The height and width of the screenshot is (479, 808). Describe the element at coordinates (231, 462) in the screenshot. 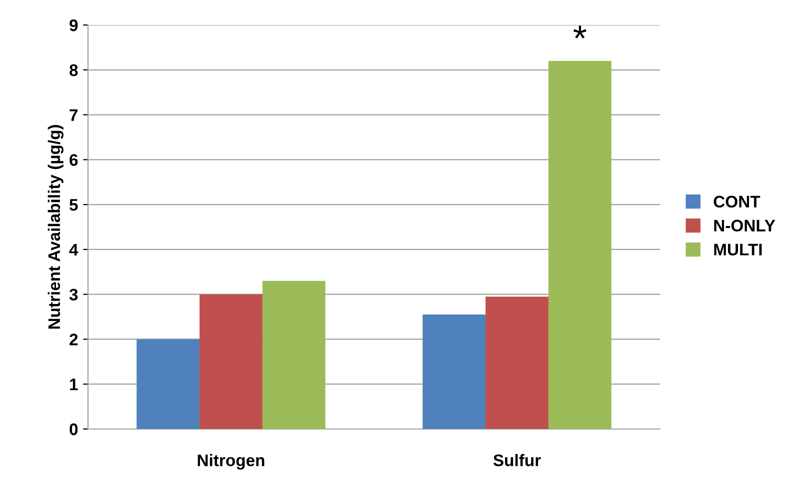

I see `x-tick-label: Nitrogen` at that location.